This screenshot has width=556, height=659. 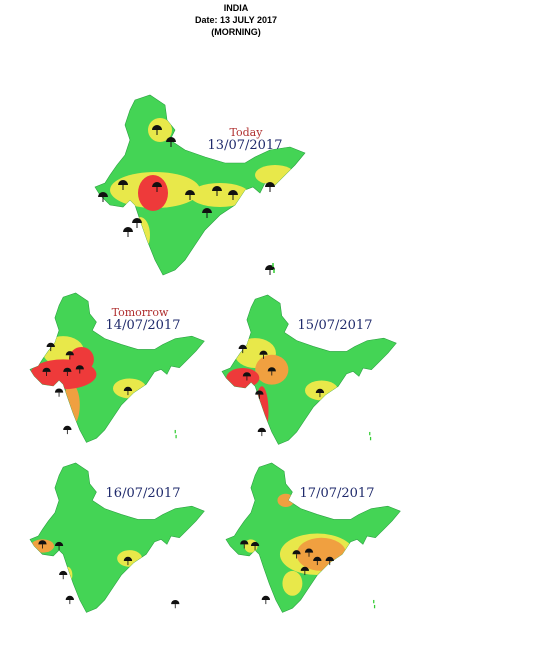 What do you see at coordinates (337, 493) in the screenshot?
I see `map-date: 17/07/2017` at bounding box center [337, 493].